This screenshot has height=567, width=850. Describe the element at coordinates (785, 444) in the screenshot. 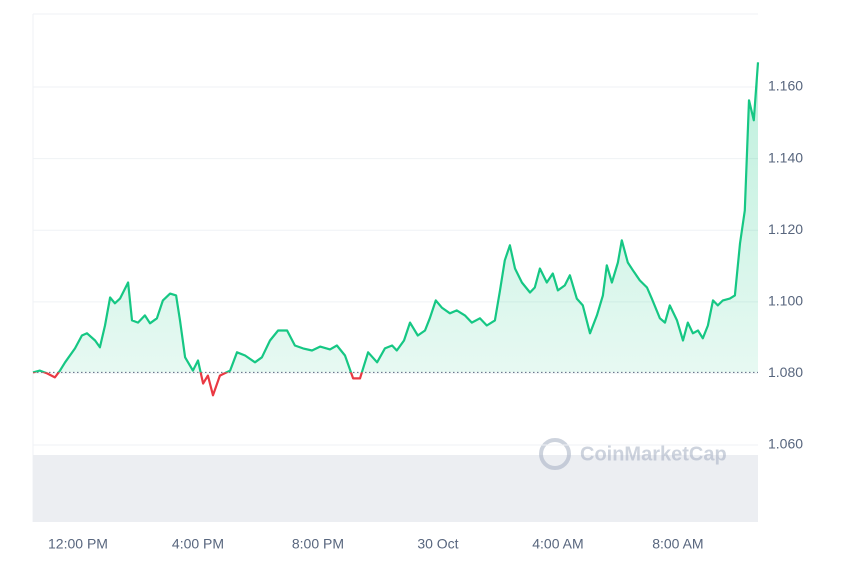

I see `y-tick-label: 1.060` at that location.